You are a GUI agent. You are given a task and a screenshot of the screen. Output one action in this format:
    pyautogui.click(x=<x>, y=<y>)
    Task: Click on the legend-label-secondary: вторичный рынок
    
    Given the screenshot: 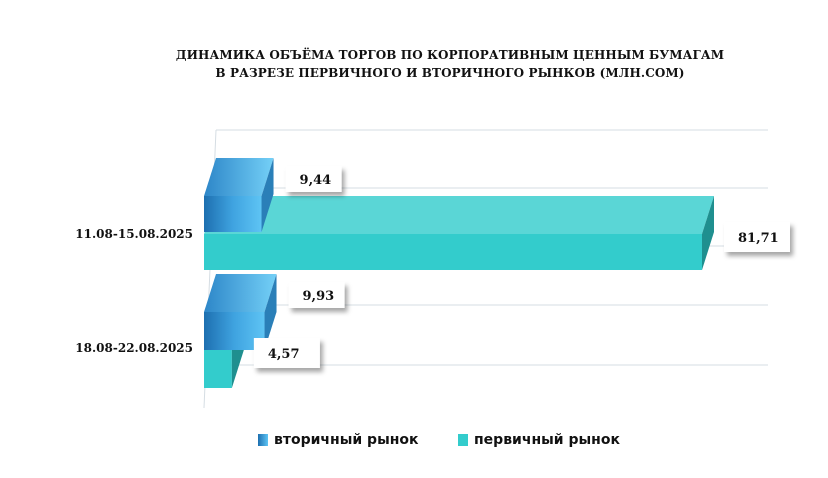 What is the action you would take?
    pyautogui.click(x=346, y=440)
    